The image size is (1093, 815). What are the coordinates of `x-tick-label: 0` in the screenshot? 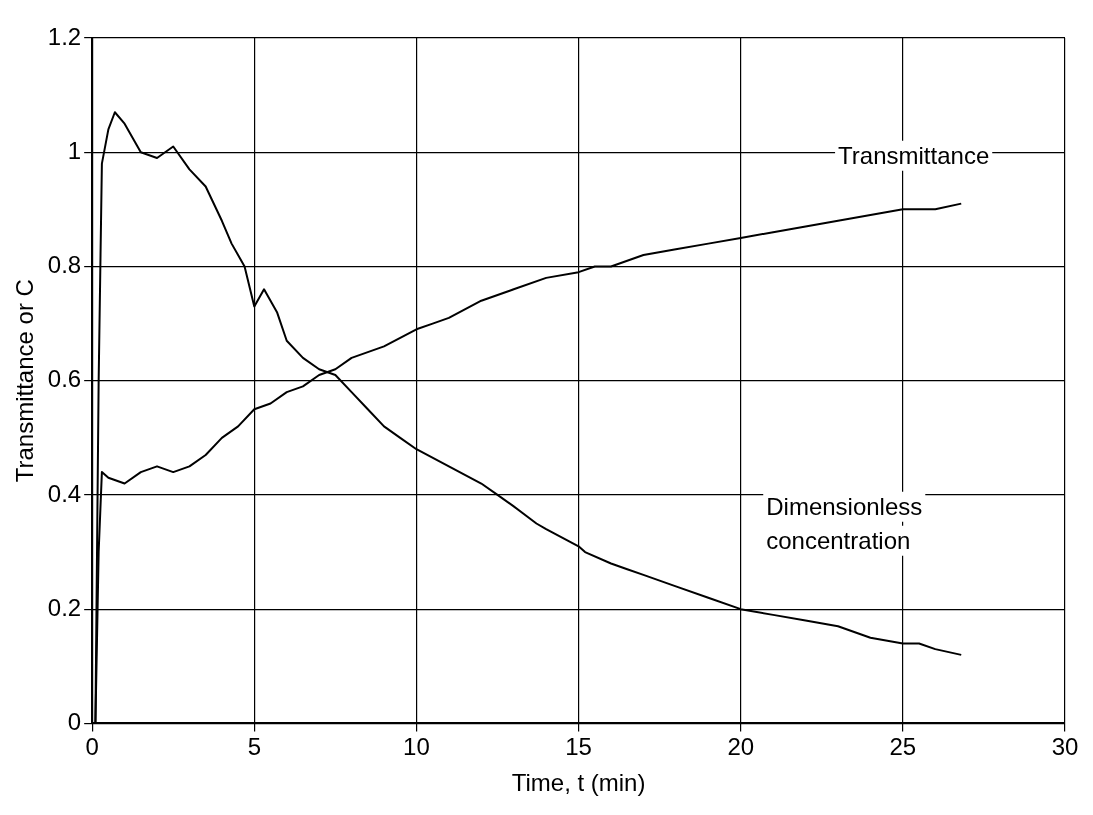 It's located at (92, 747).